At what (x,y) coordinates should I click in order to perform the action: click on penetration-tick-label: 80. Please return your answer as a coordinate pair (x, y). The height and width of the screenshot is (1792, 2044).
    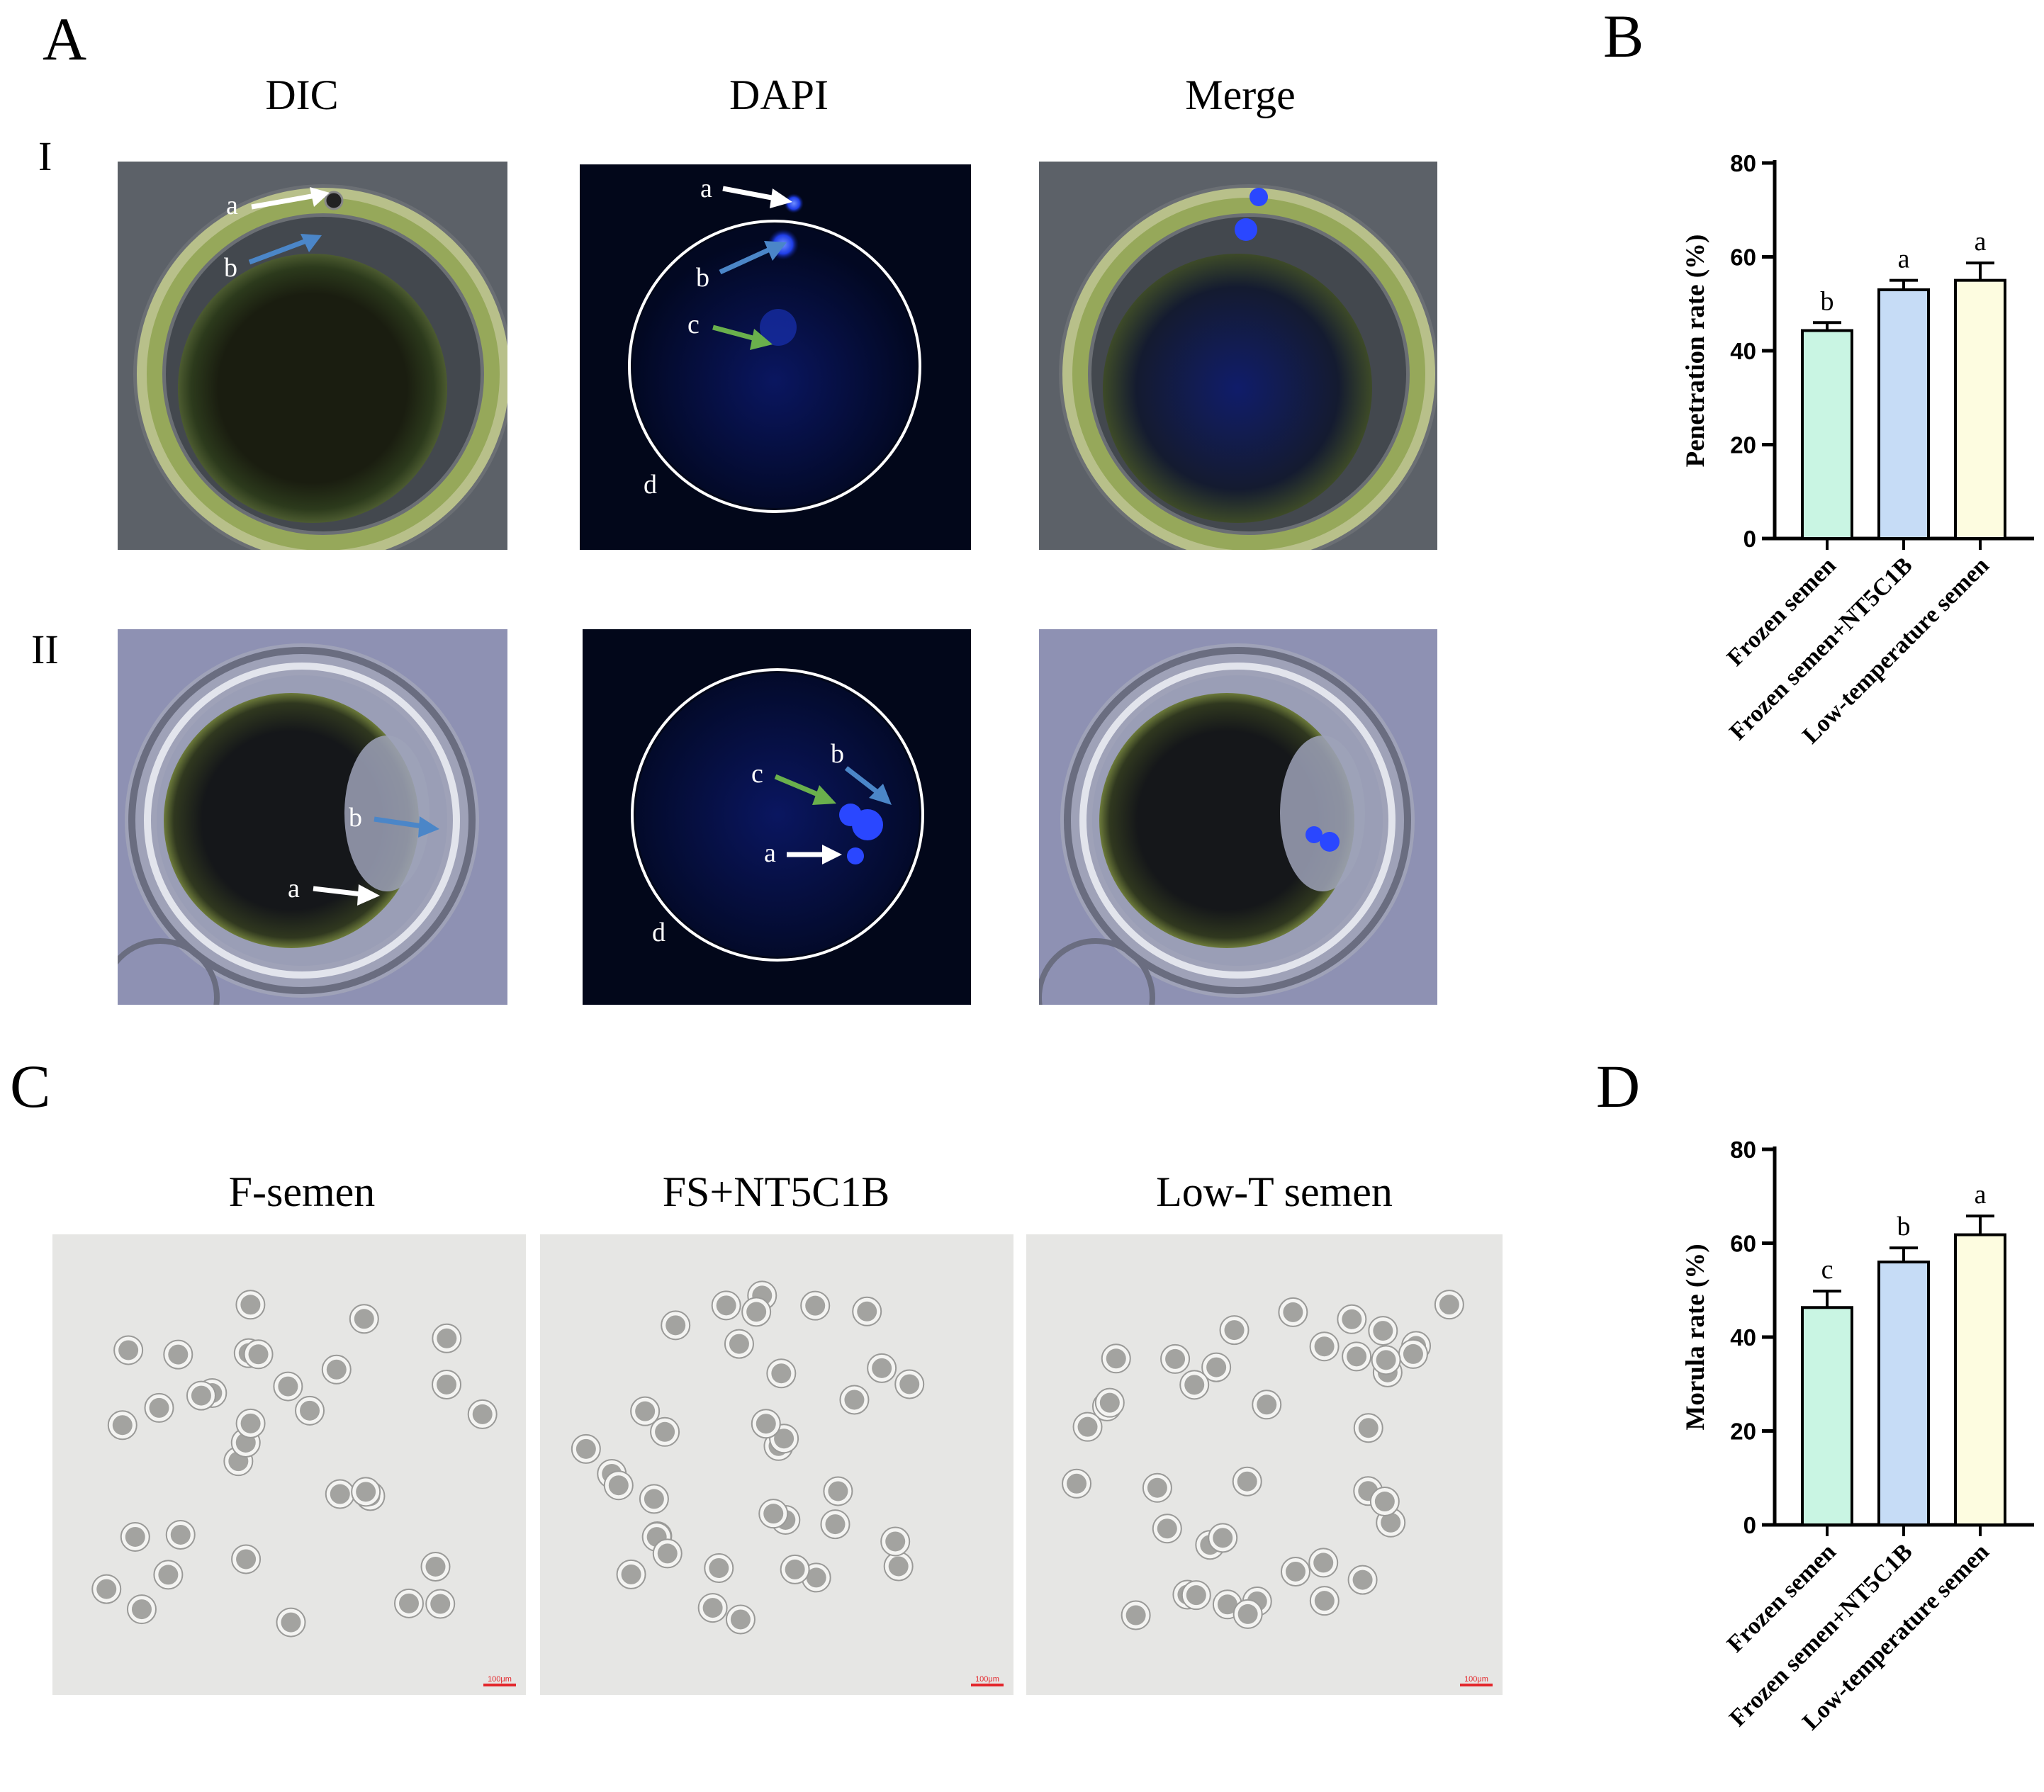
    Looking at the image, I should click on (1743, 163).